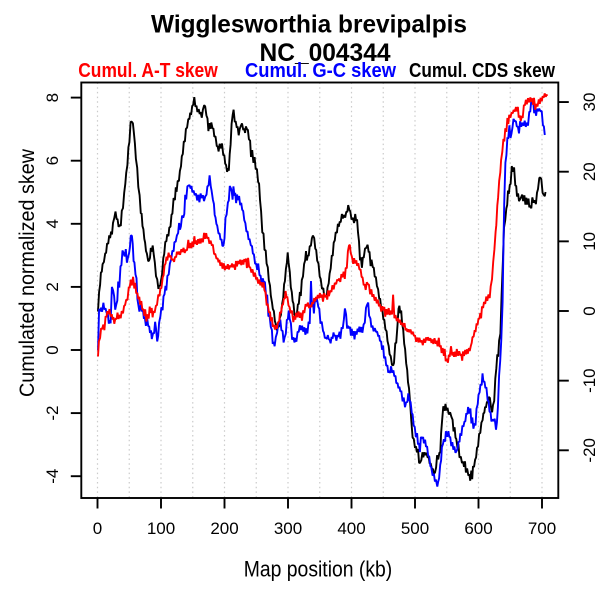 This screenshot has width=600, height=600. Describe the element at coordinates (589, 171) in the screenshot. I see `svg-text: 20` at that location.